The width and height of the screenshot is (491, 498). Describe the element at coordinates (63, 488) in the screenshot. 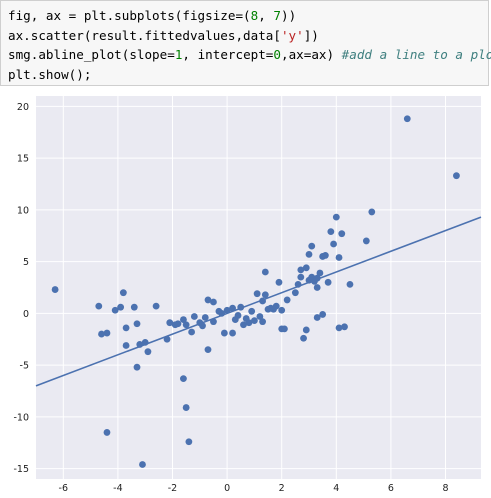

I see `x-tick-label: -6` at that location.